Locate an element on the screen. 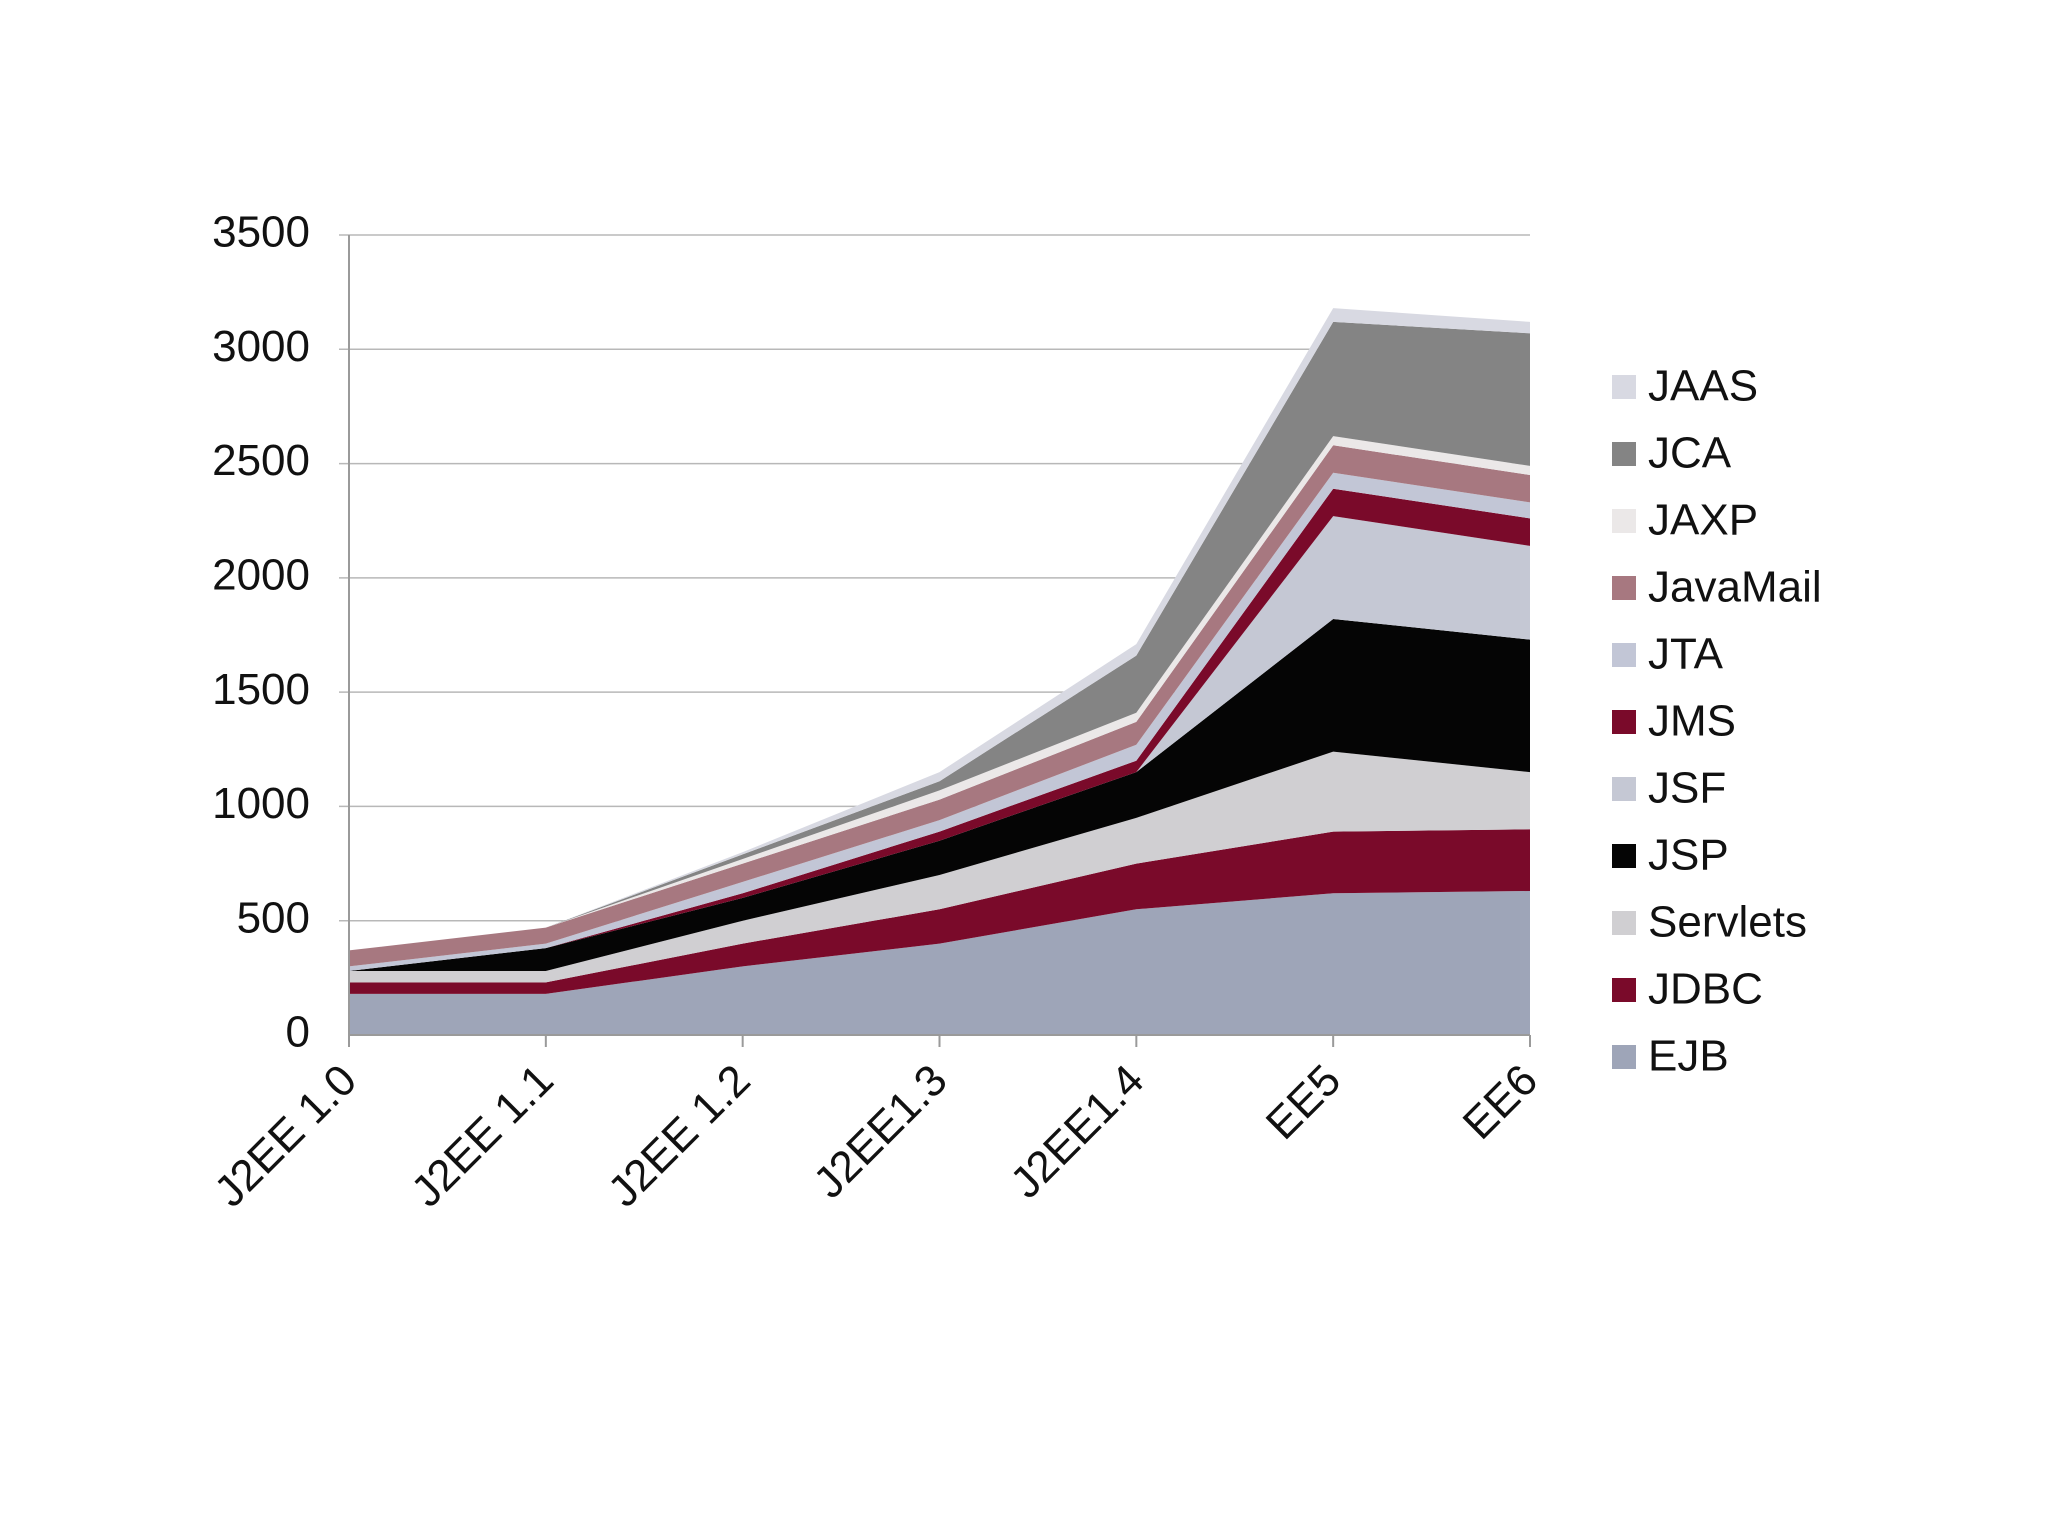 The height and width of the screenshot is (1536, 2048). legend-swatch-servlets is located at coordinates (1624, 923).